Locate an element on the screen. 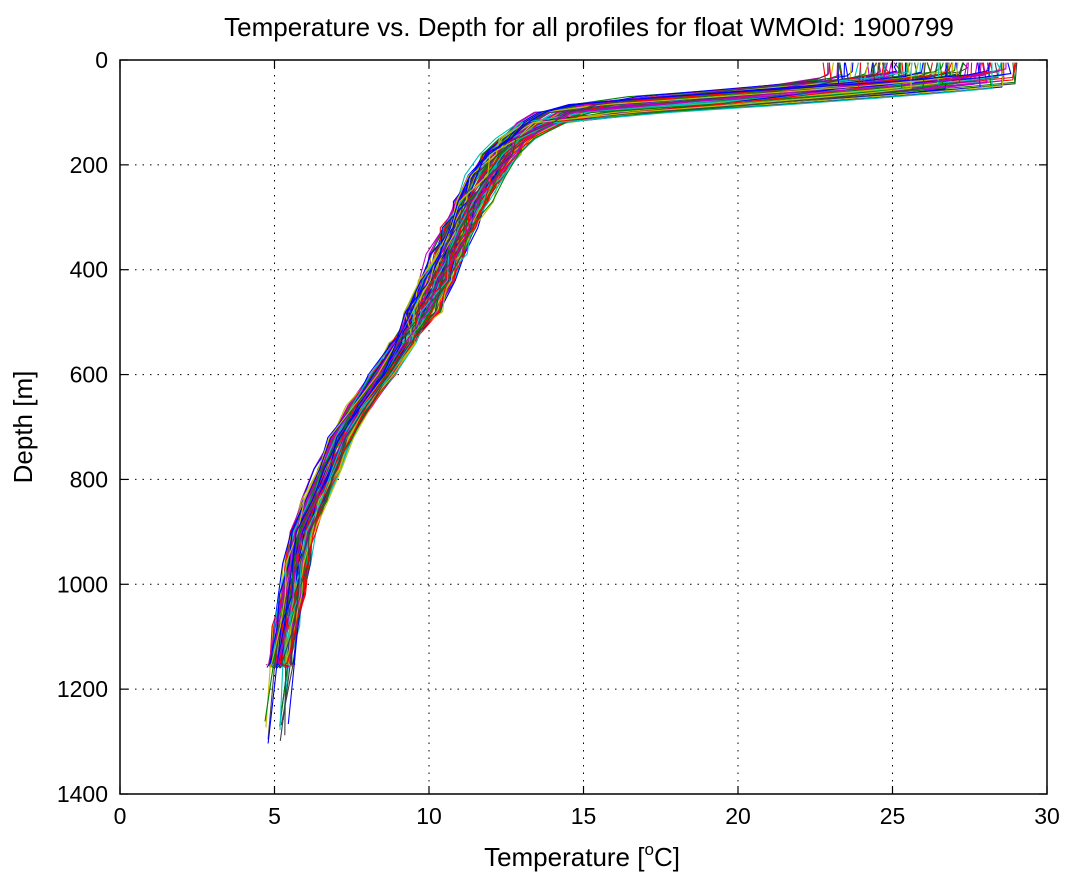 This screenshot has height=879, width=1073. x-axis-label: Temperature [oC] is located at coordinates (582, 856).